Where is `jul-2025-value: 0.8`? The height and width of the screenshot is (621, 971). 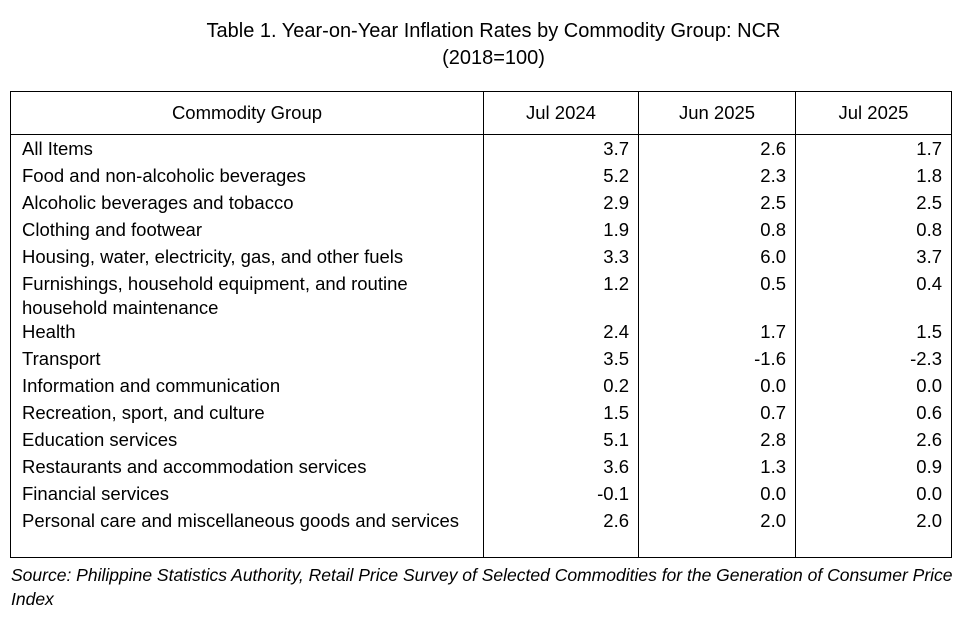 jul-2025-value: 0.8 is located at coordinates (873, 231).